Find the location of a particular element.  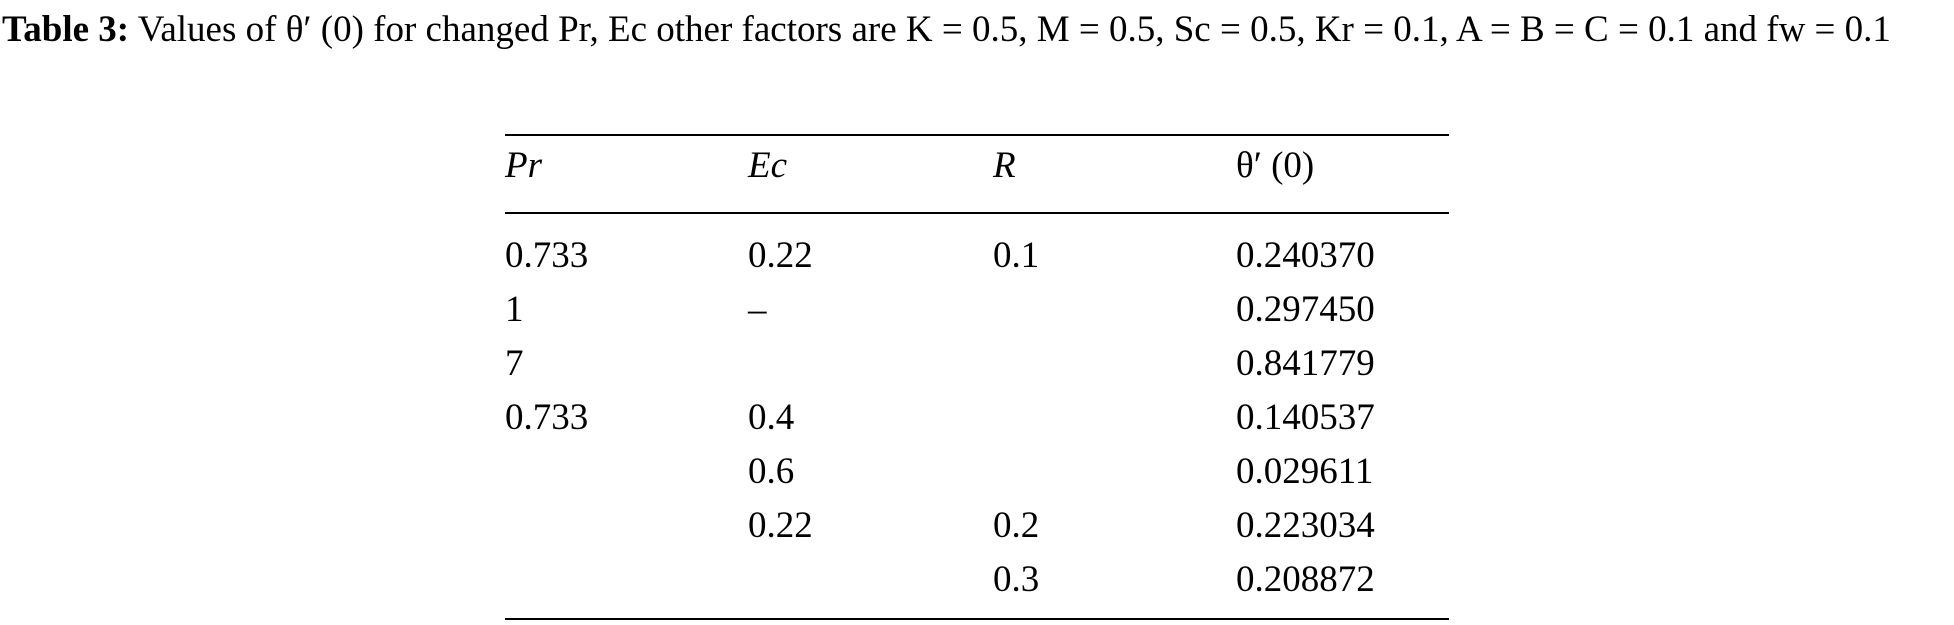

header-cell: θ′ (0) is located at coordinates (1275, 165).